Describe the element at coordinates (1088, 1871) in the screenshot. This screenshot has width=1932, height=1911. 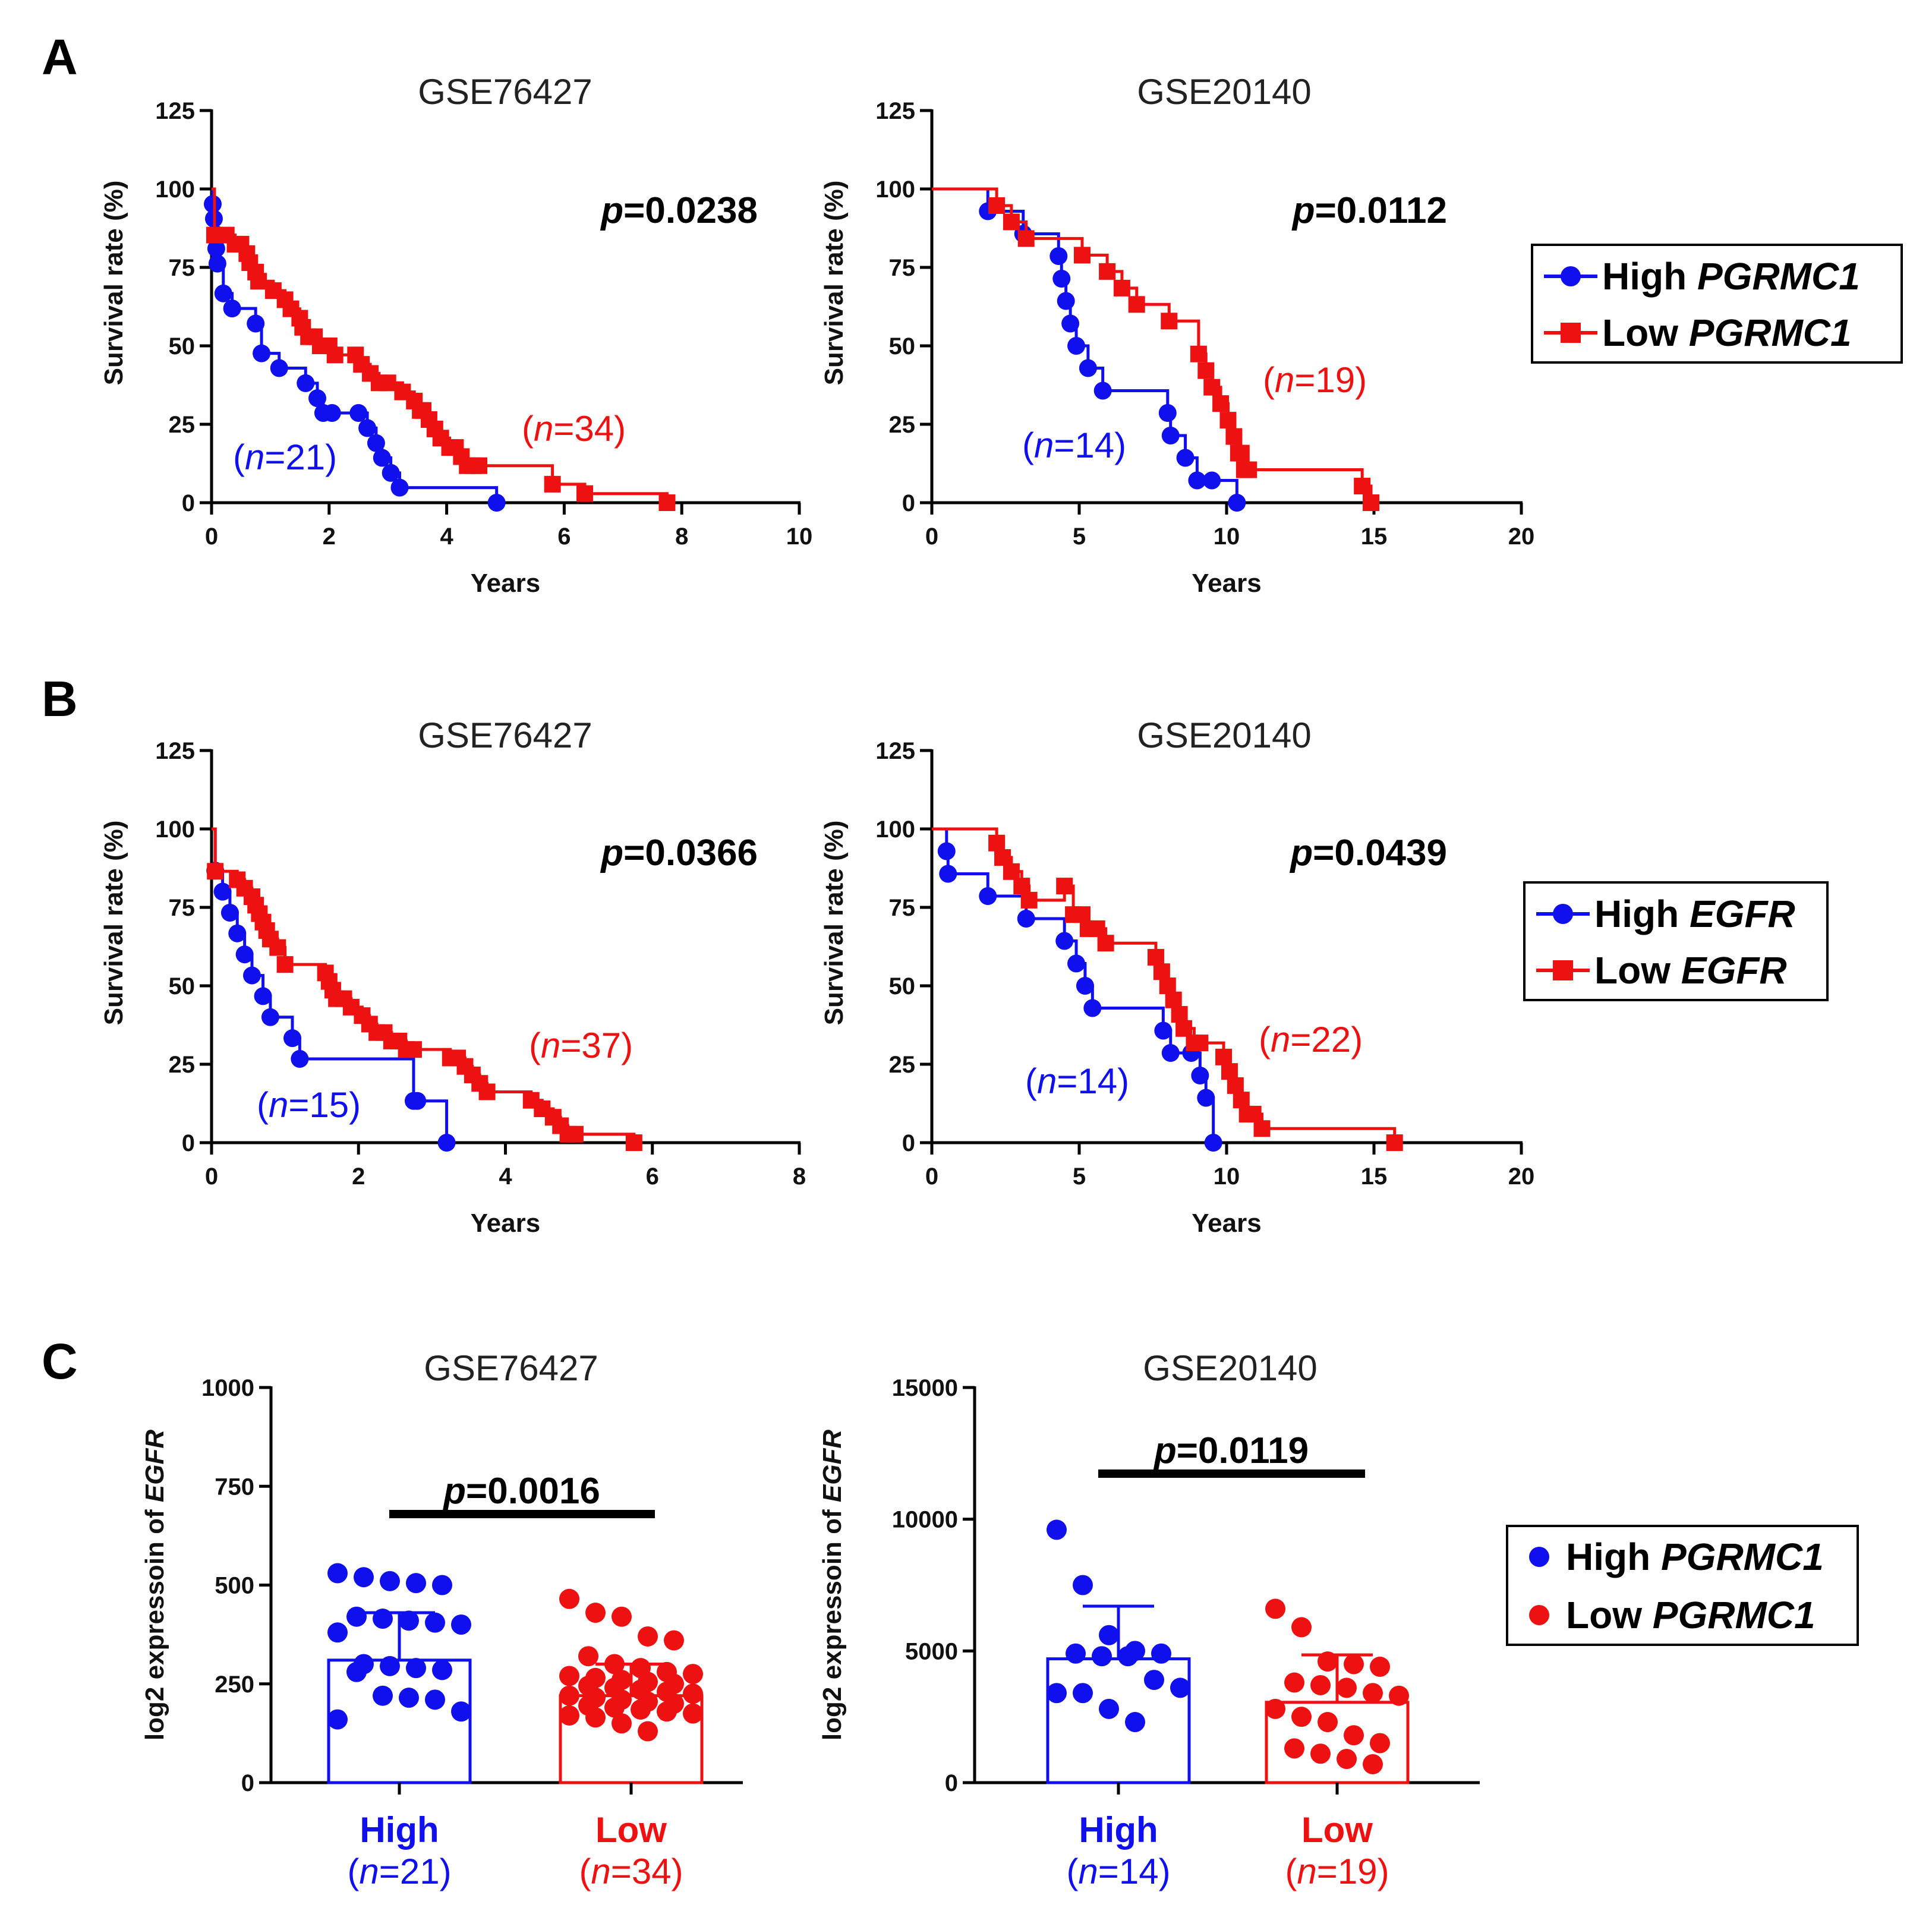
I see `bar-c2-high-n-label-n: n` at that location.